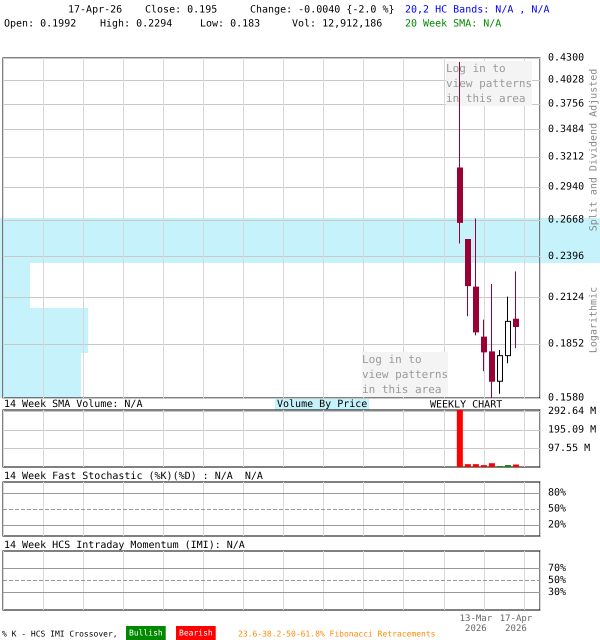 This screenshot has width=600, height=640. What do you see at coordinates (322, 404) in the screenshot?
I see `text: Volume By Price` at bounding box center [322, 404].